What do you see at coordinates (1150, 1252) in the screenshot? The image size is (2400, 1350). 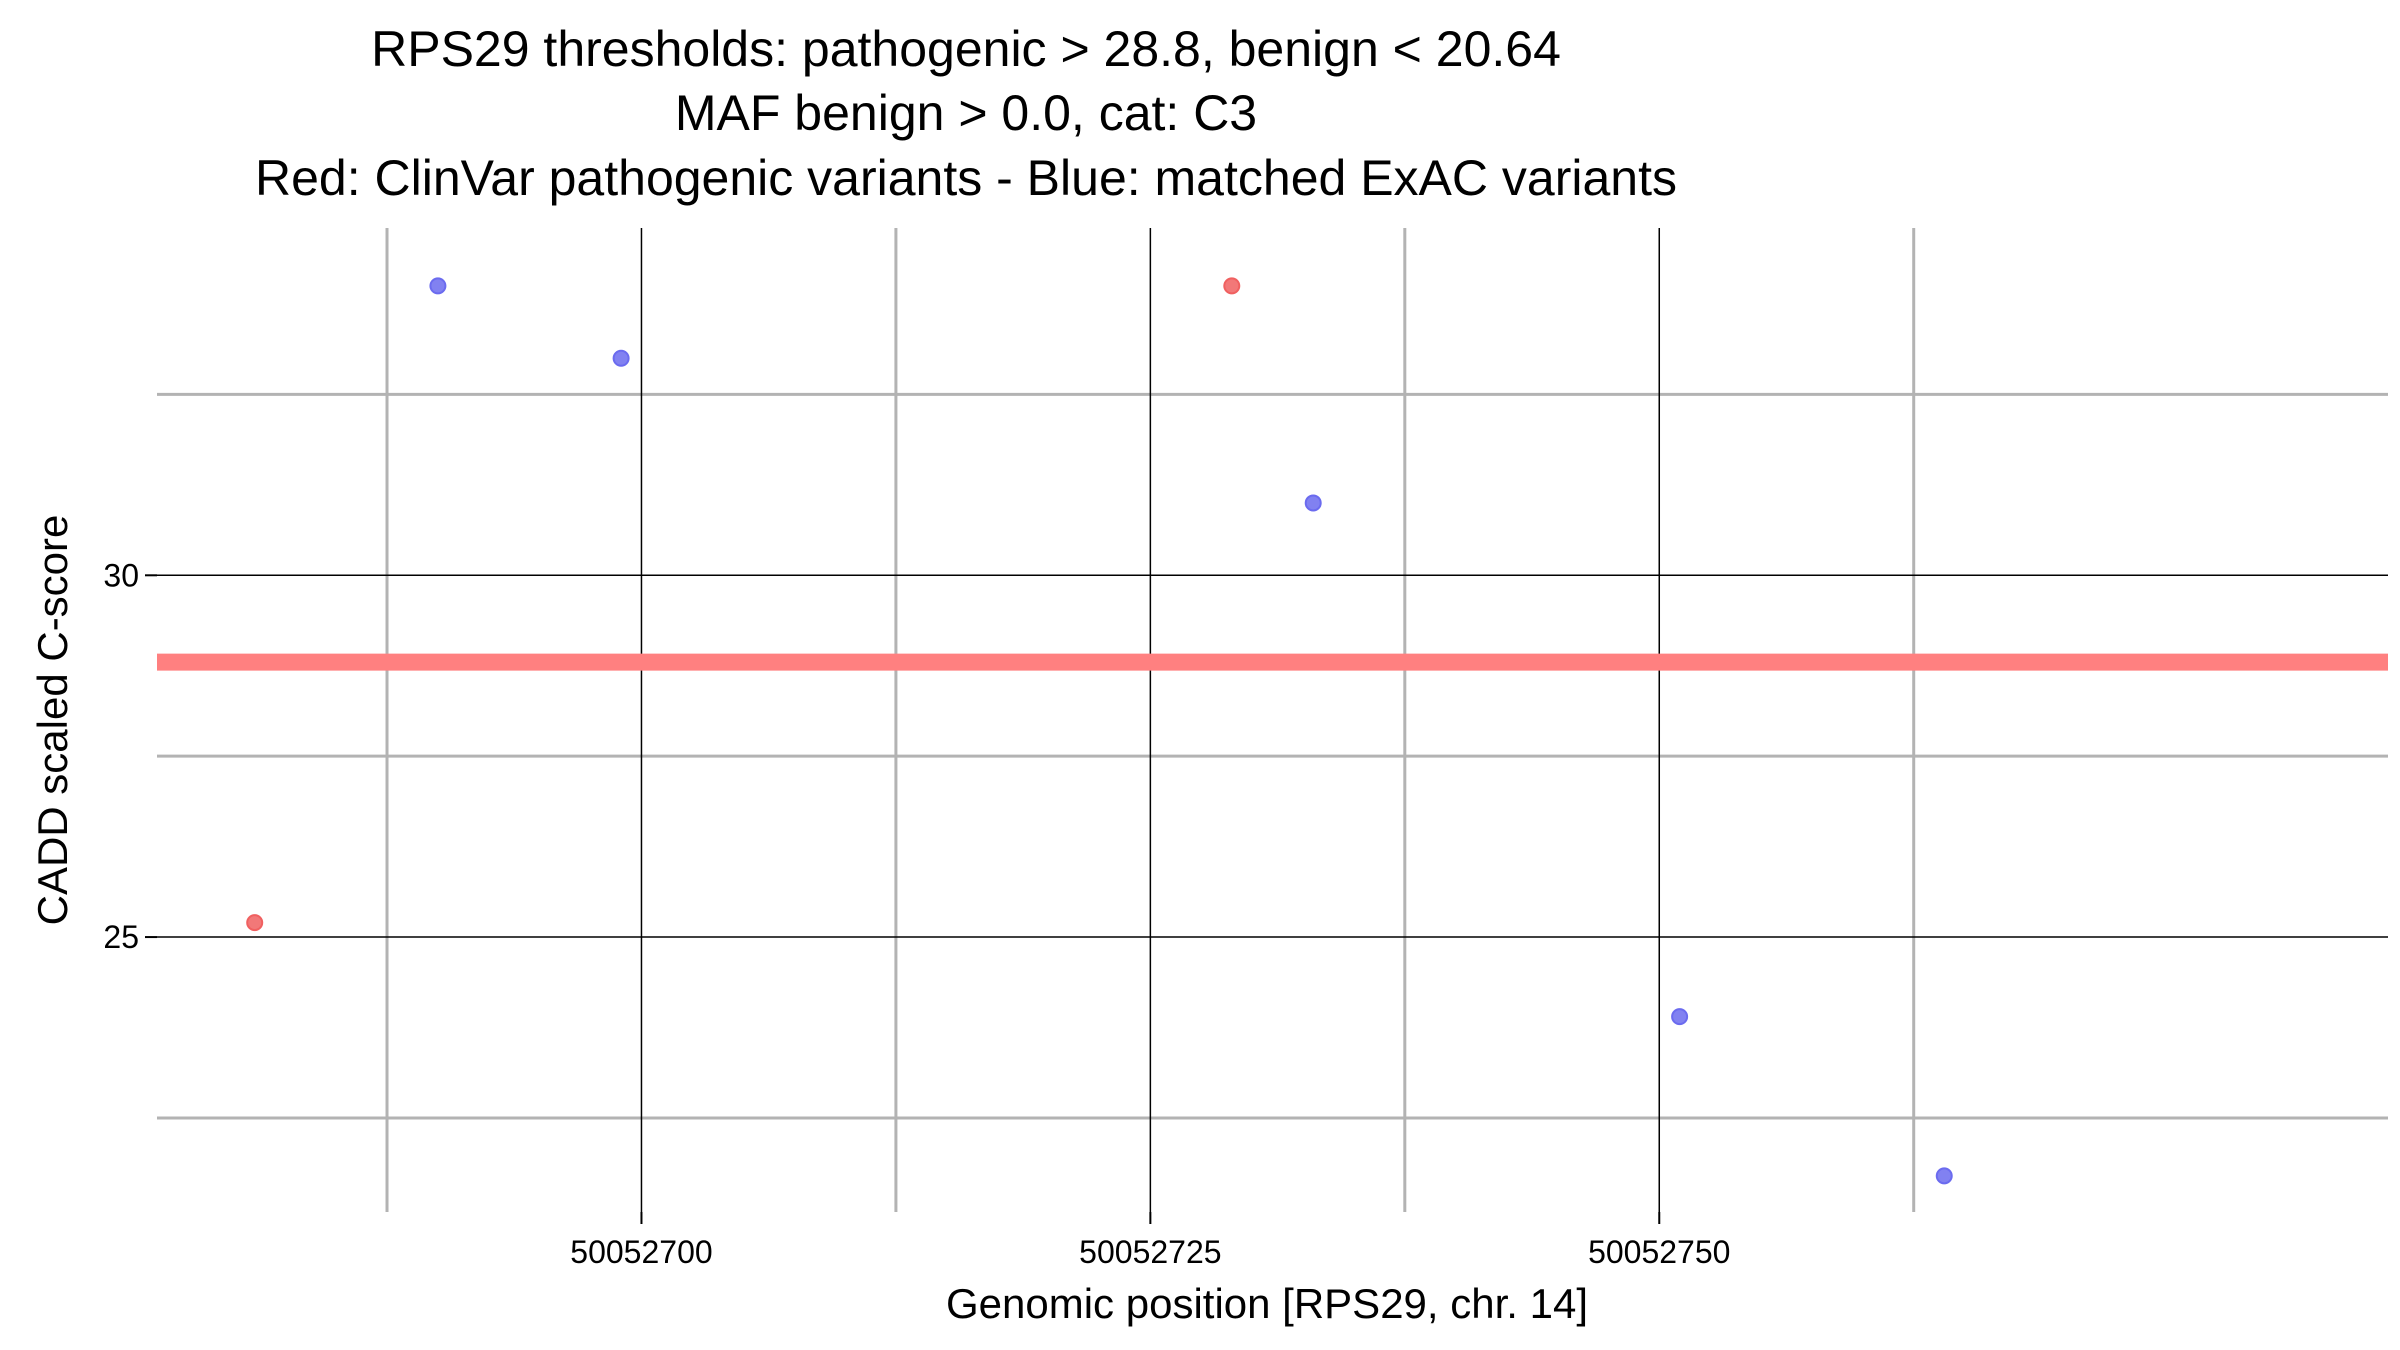 I see `x-tick-label: 50052725` at bounding box center [1150, 1252].